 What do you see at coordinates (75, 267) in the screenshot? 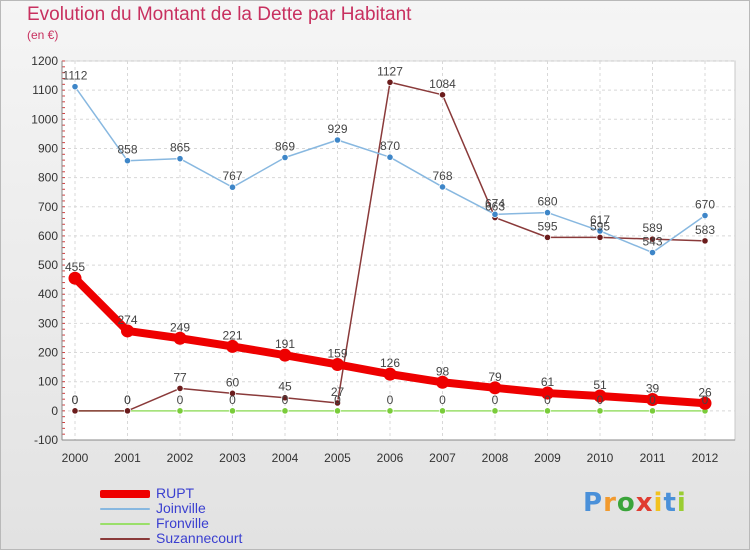
I see `data-label-rupt: 455` at bounding box center [75, 267].